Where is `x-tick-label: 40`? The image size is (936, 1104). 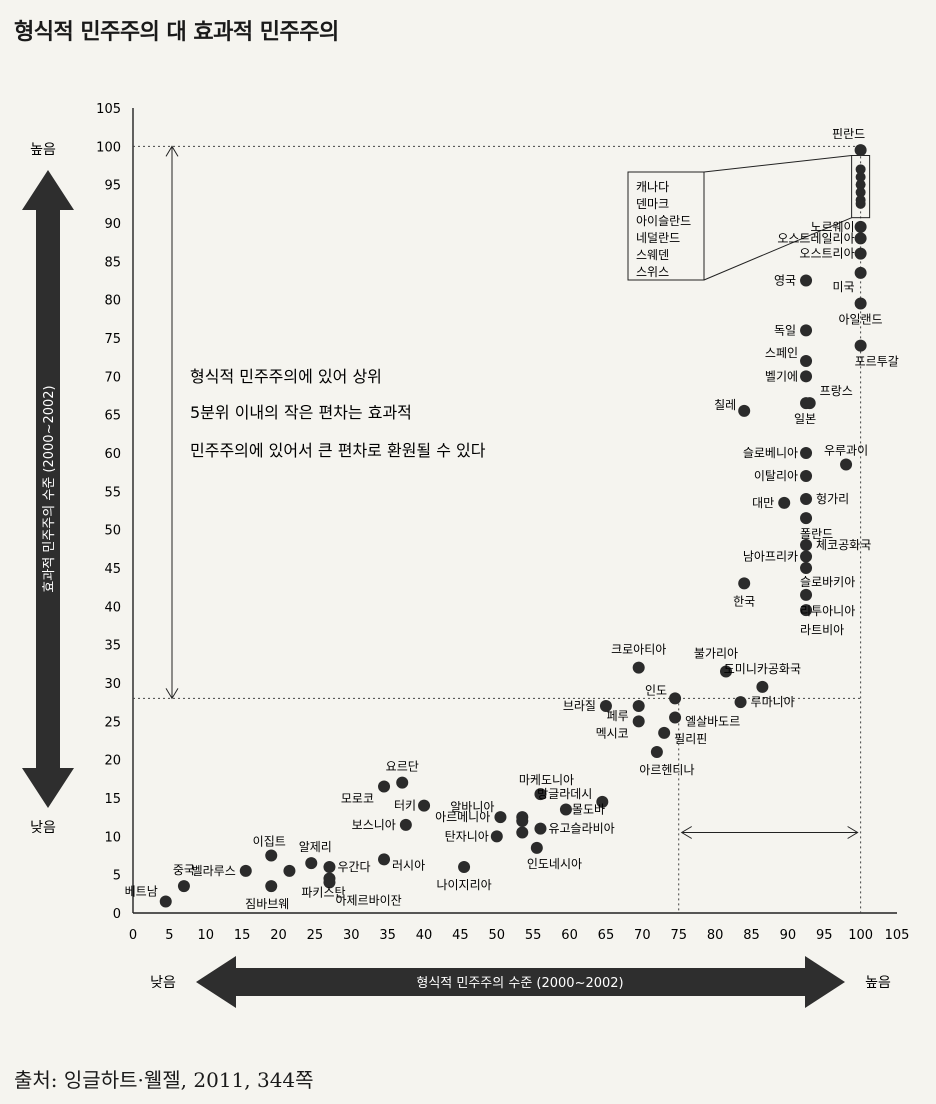 x-tick-label: 40 is located at coordinates (424, 935).